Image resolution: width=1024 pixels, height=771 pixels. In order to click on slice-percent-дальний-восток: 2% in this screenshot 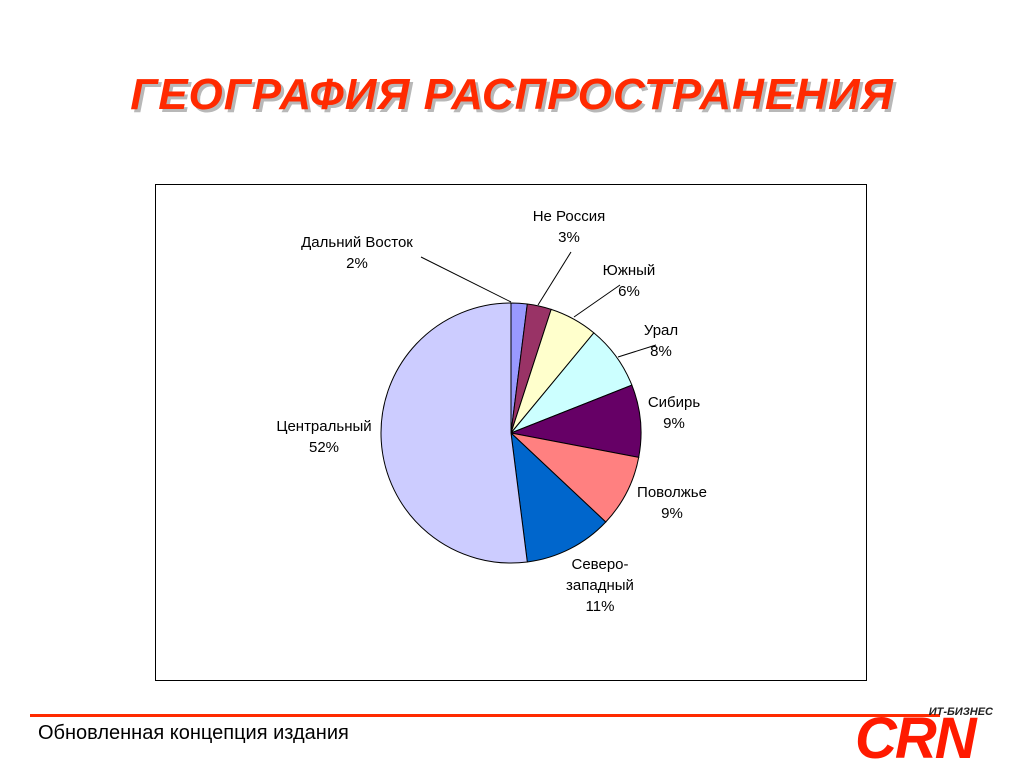, I will do `click(357, 263)`.